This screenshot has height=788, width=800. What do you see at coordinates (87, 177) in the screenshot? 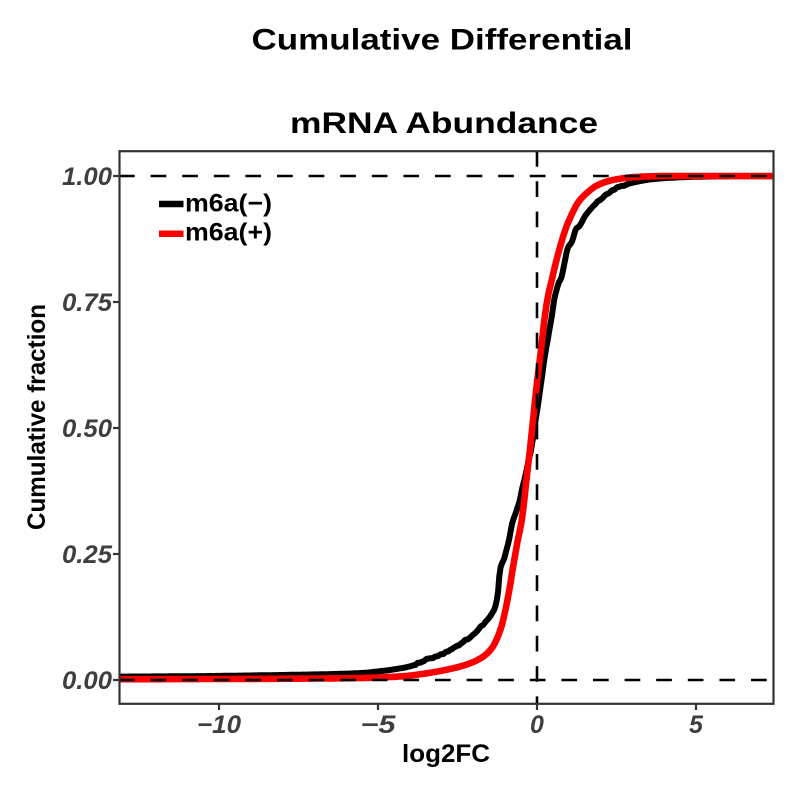
I see `svg-text: 1.00` at bounding box center [87, 177].